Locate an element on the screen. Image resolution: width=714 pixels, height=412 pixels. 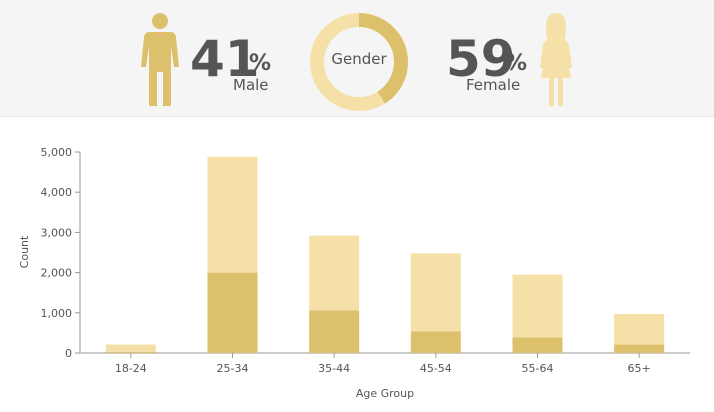
female-percent: 59 is located at coordinates (481, 59).